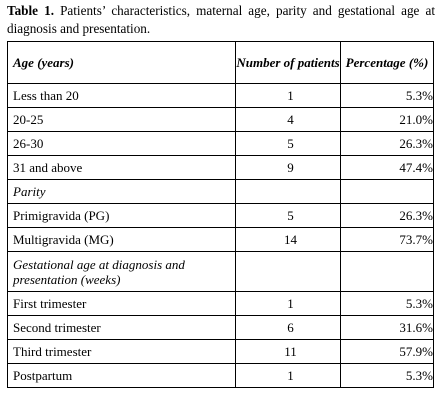 Image resolution: width=442 pixels, height=411 pixels. I want to click on table-row: Third trimester 11 57.9%, so click(220, 351).